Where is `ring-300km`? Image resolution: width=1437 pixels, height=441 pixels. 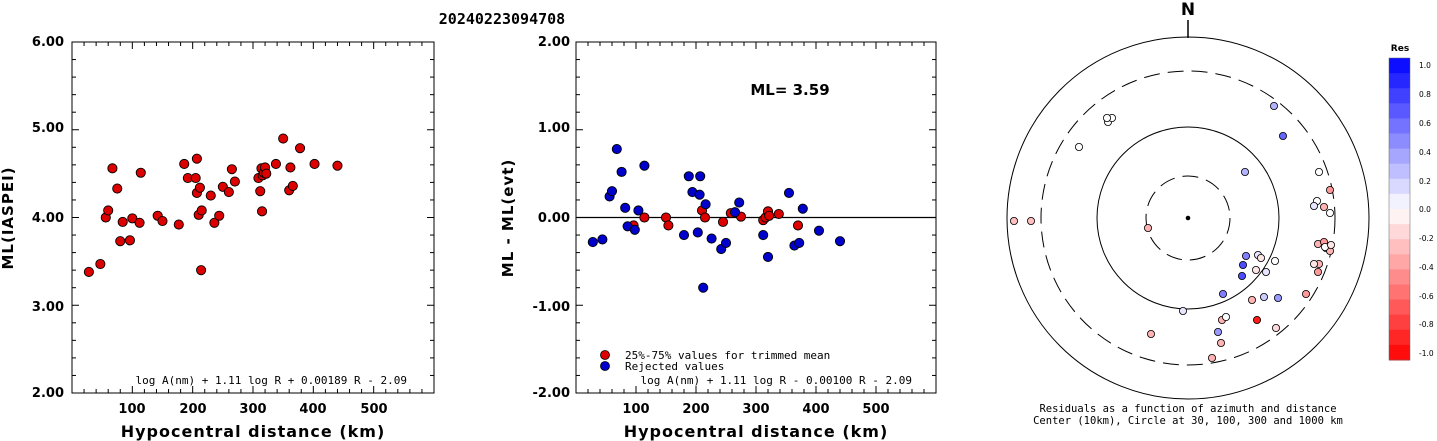
ring-300km is located at coordinates (1188, 218).